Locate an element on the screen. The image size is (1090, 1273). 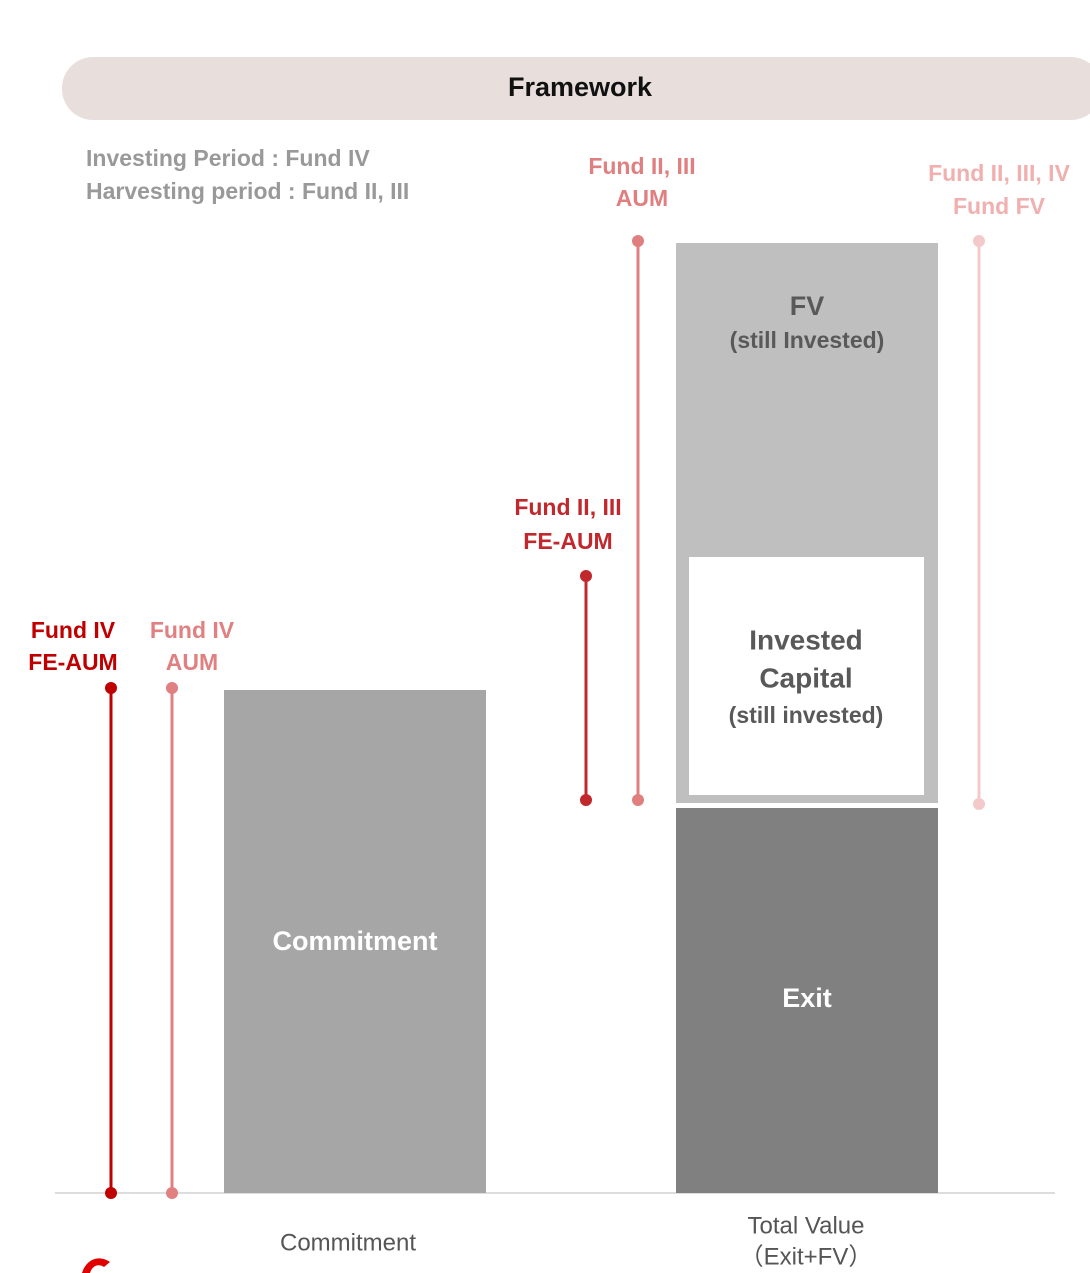
axis-label: Total Value is located at coordinates (806, 1225).